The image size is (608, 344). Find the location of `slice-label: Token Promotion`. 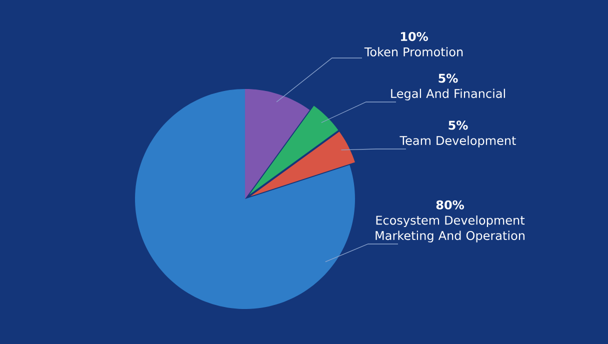

slice-label: Token Promotion is located at coordinates (413, 51).